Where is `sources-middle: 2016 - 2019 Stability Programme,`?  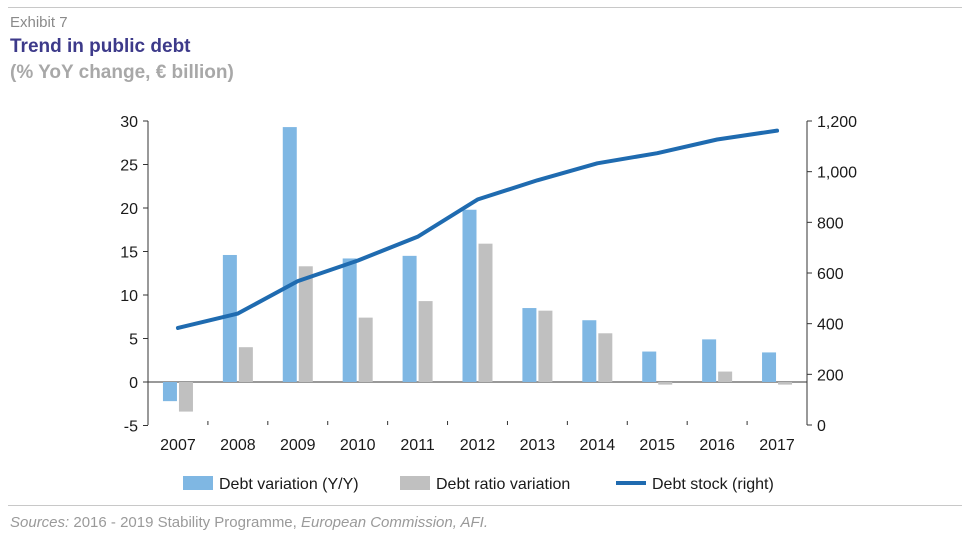
sources-middle: 2016 - 2019 Stability Programme, is located at coordinates (185, 522).